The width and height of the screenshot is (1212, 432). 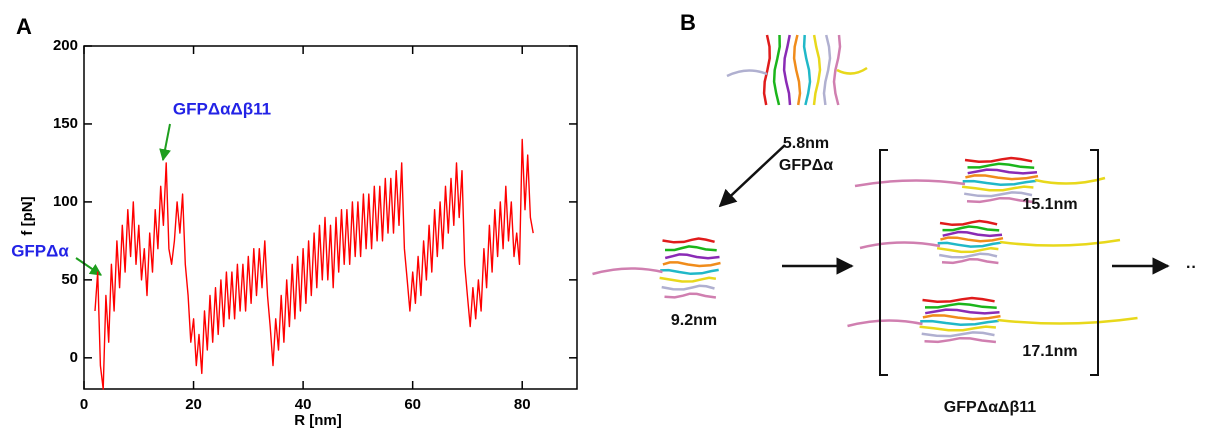 What do you see at coordinates (318, 420) in the screenshot?
I see `x-axis-label: R [nm]` at bounding box center [318, 420].